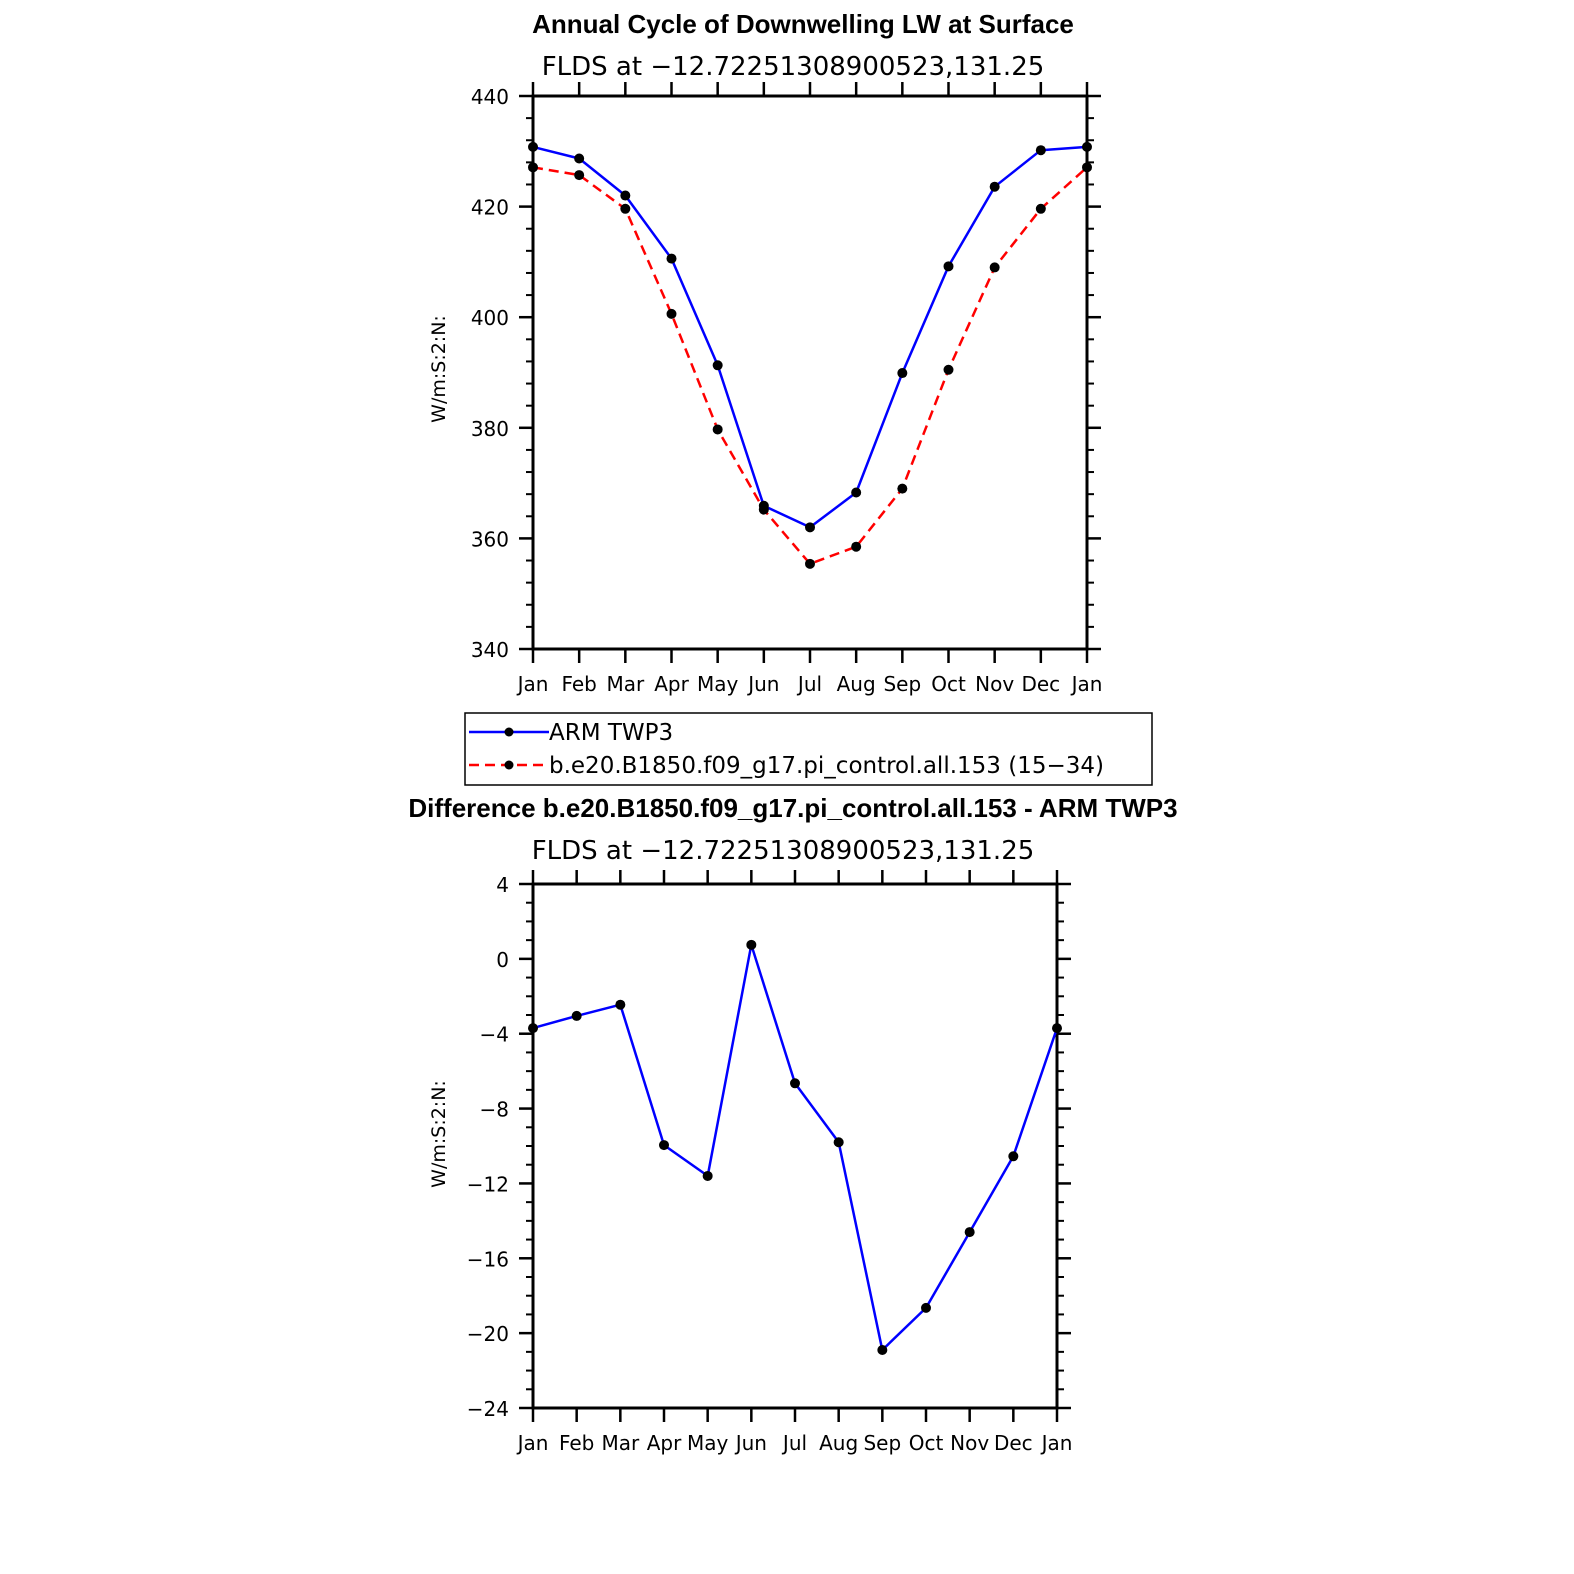 The height and width of the screenshot is (1574, 1574). I want to click on legend-label-arm: ARM TWP3, so click(611, 733).